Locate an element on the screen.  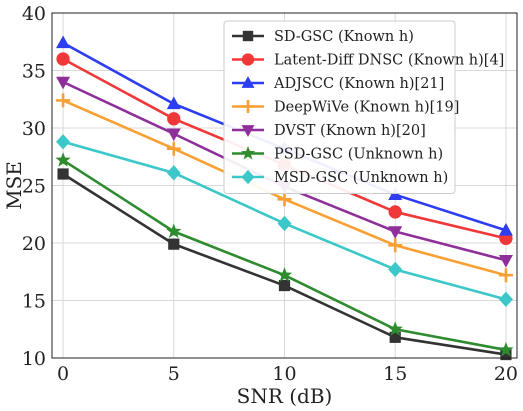
legend-label-6: MSD-GSC (Unknown h) is located at coordinates (361, 178).